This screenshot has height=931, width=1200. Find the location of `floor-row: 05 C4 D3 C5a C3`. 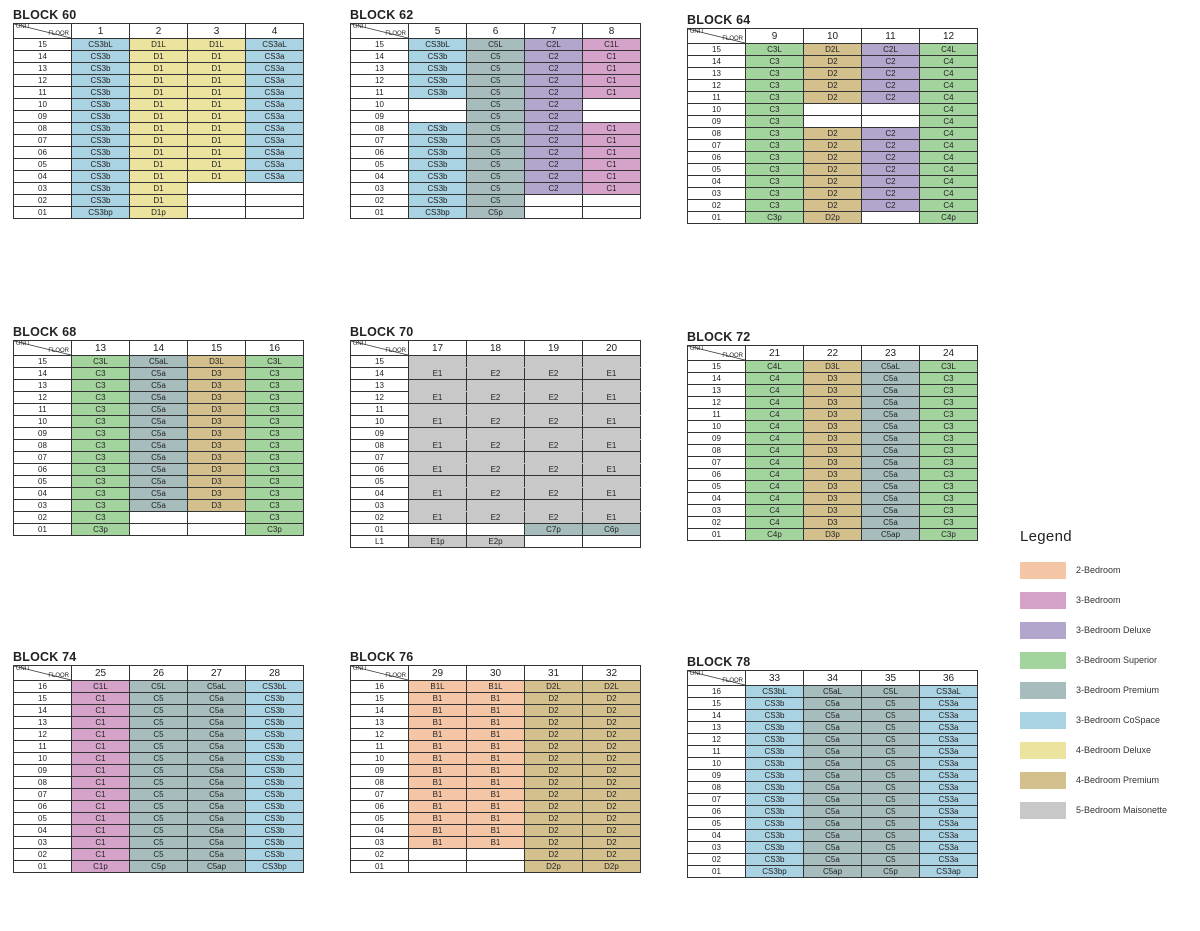

floor-row: 05 C4 D3 C5a C3 is located at coordinates (832, 486).